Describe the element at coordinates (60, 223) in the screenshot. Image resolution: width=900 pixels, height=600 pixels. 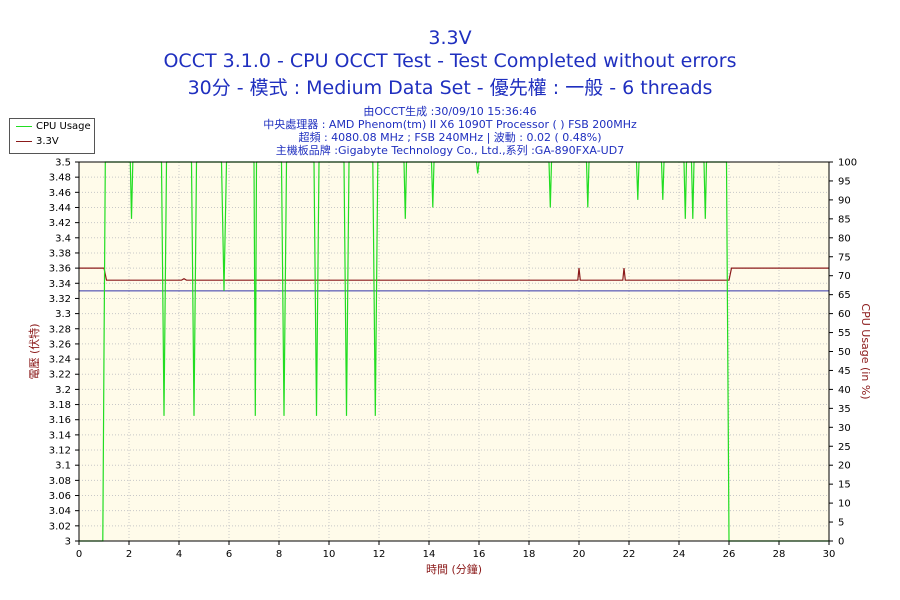
I see `y-left-tick-label: 3.42` at that location.